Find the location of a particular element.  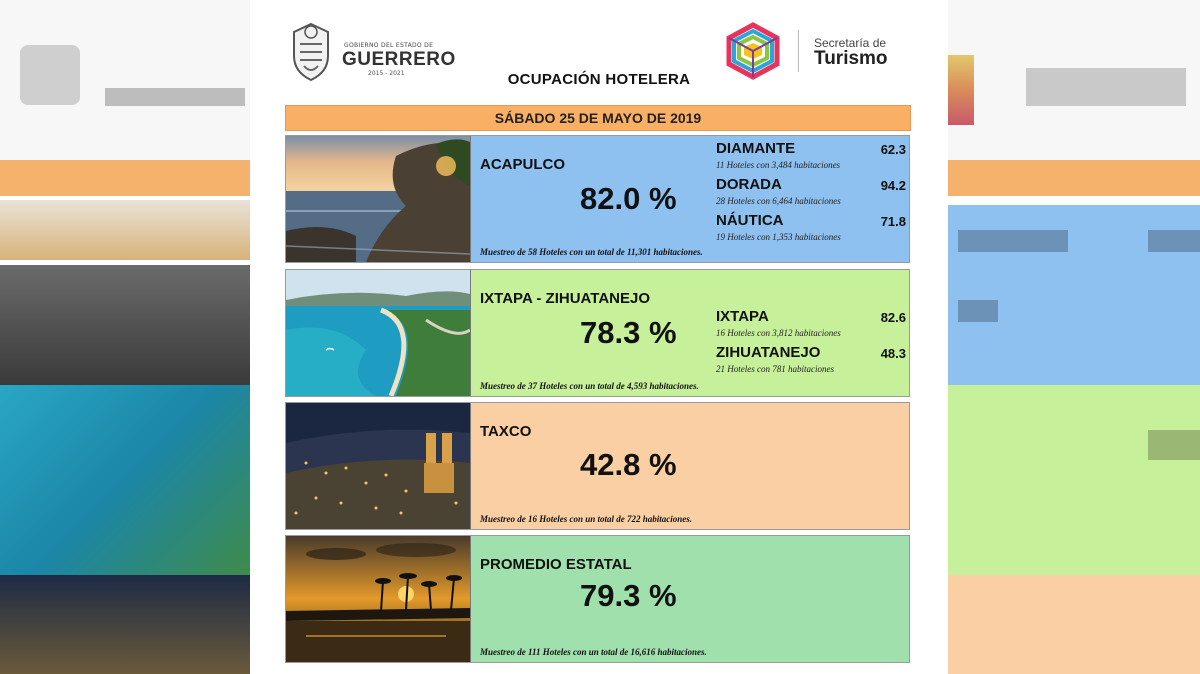

government-label: GOBIERNO DEL ESTADO DE is located at coordinates (389, 45).